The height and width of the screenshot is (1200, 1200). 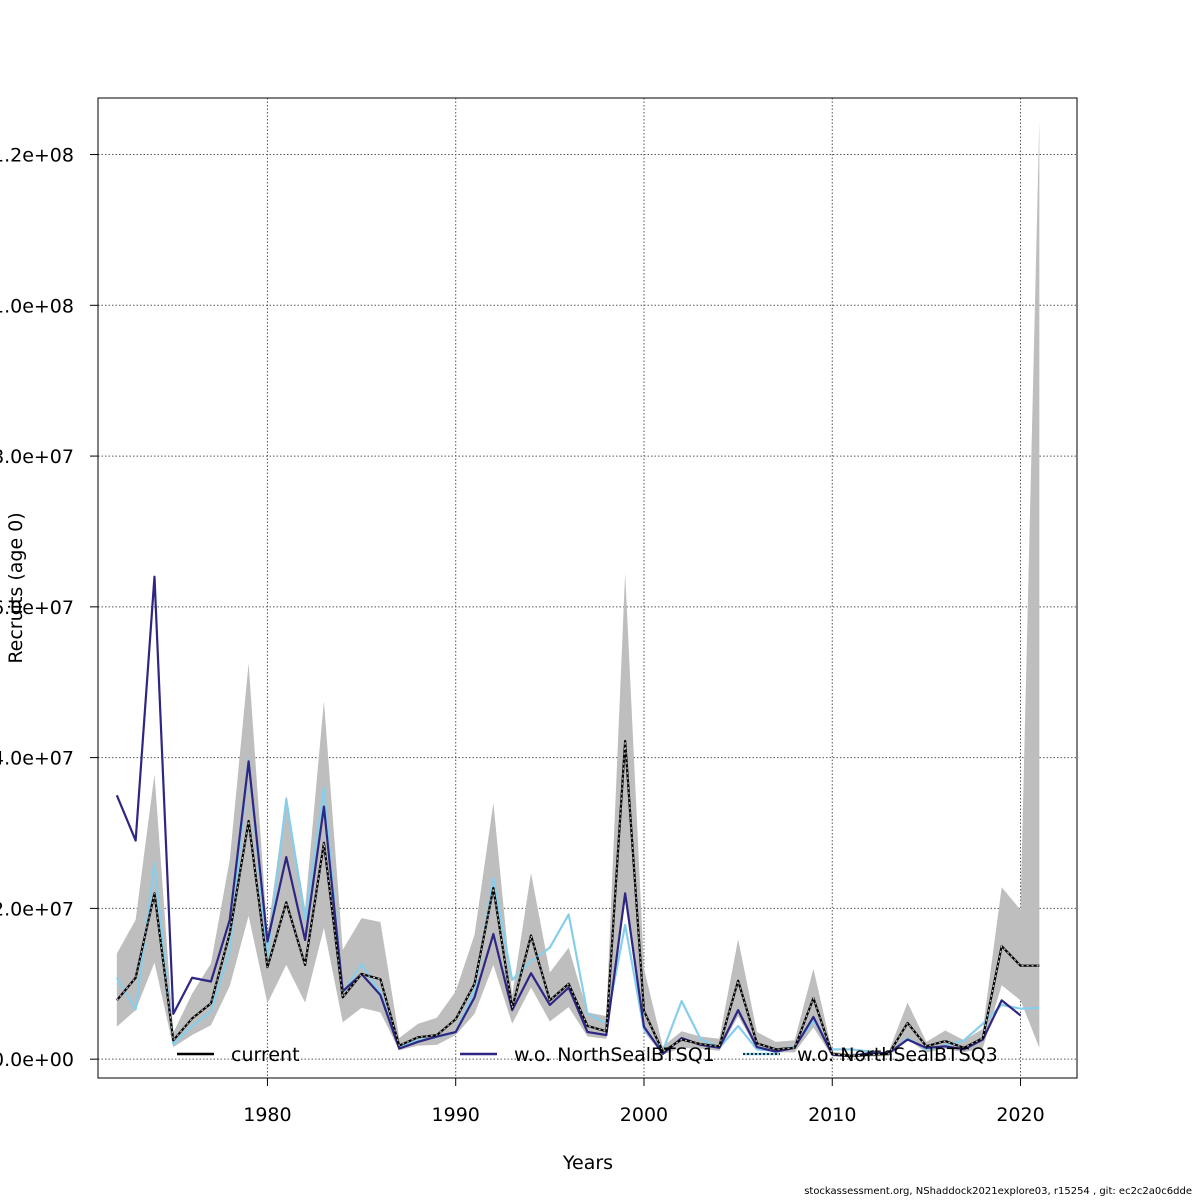 What do you see at coordinates (456, 1115) in the screenshot?
I see `x-tick-label: 1990` at bounding box center [456, 1115].